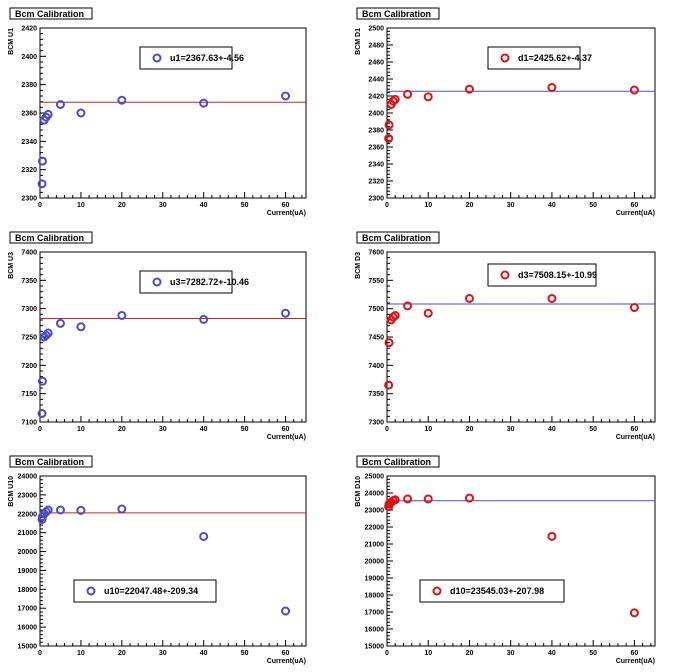 The height and width of the screenshot is (672, 696). What do you see at coordinates (497, 591) in the screenshot?
I see `legend-label: d10=23545.03+-207.98` at bounding box center [497, 591].